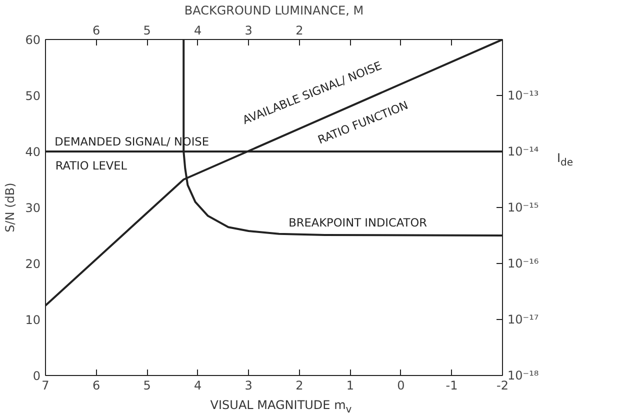  I want to click on annotation: RATIO LEVEL, so click(91, 165).